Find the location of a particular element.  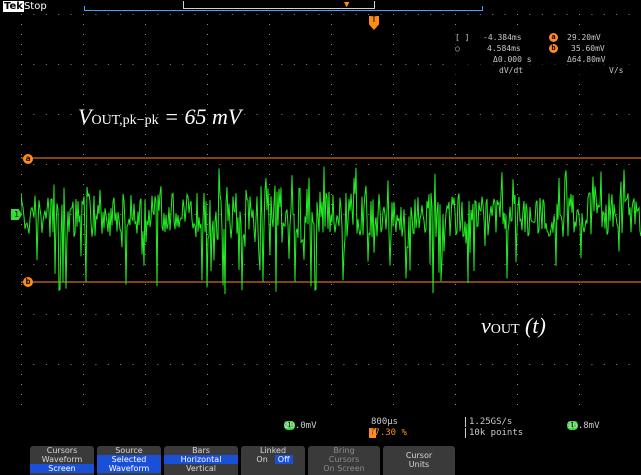

cursor-units-softkey: Cursor Units is located at coordinates (419, 460).